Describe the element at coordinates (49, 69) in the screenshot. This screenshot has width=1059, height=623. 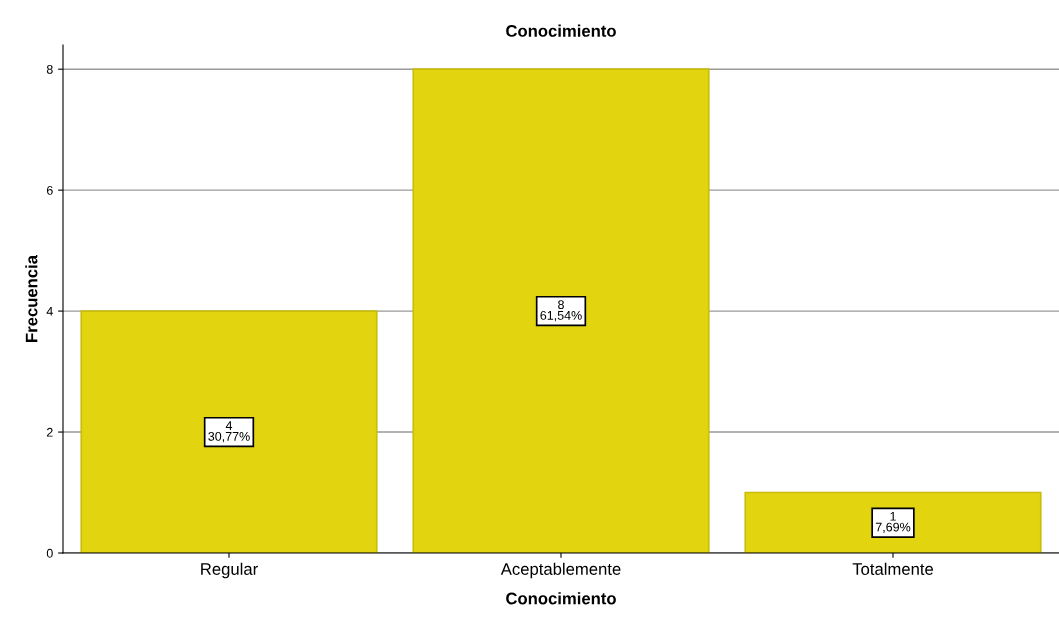
I see `y-tick-label: 8` at that location.